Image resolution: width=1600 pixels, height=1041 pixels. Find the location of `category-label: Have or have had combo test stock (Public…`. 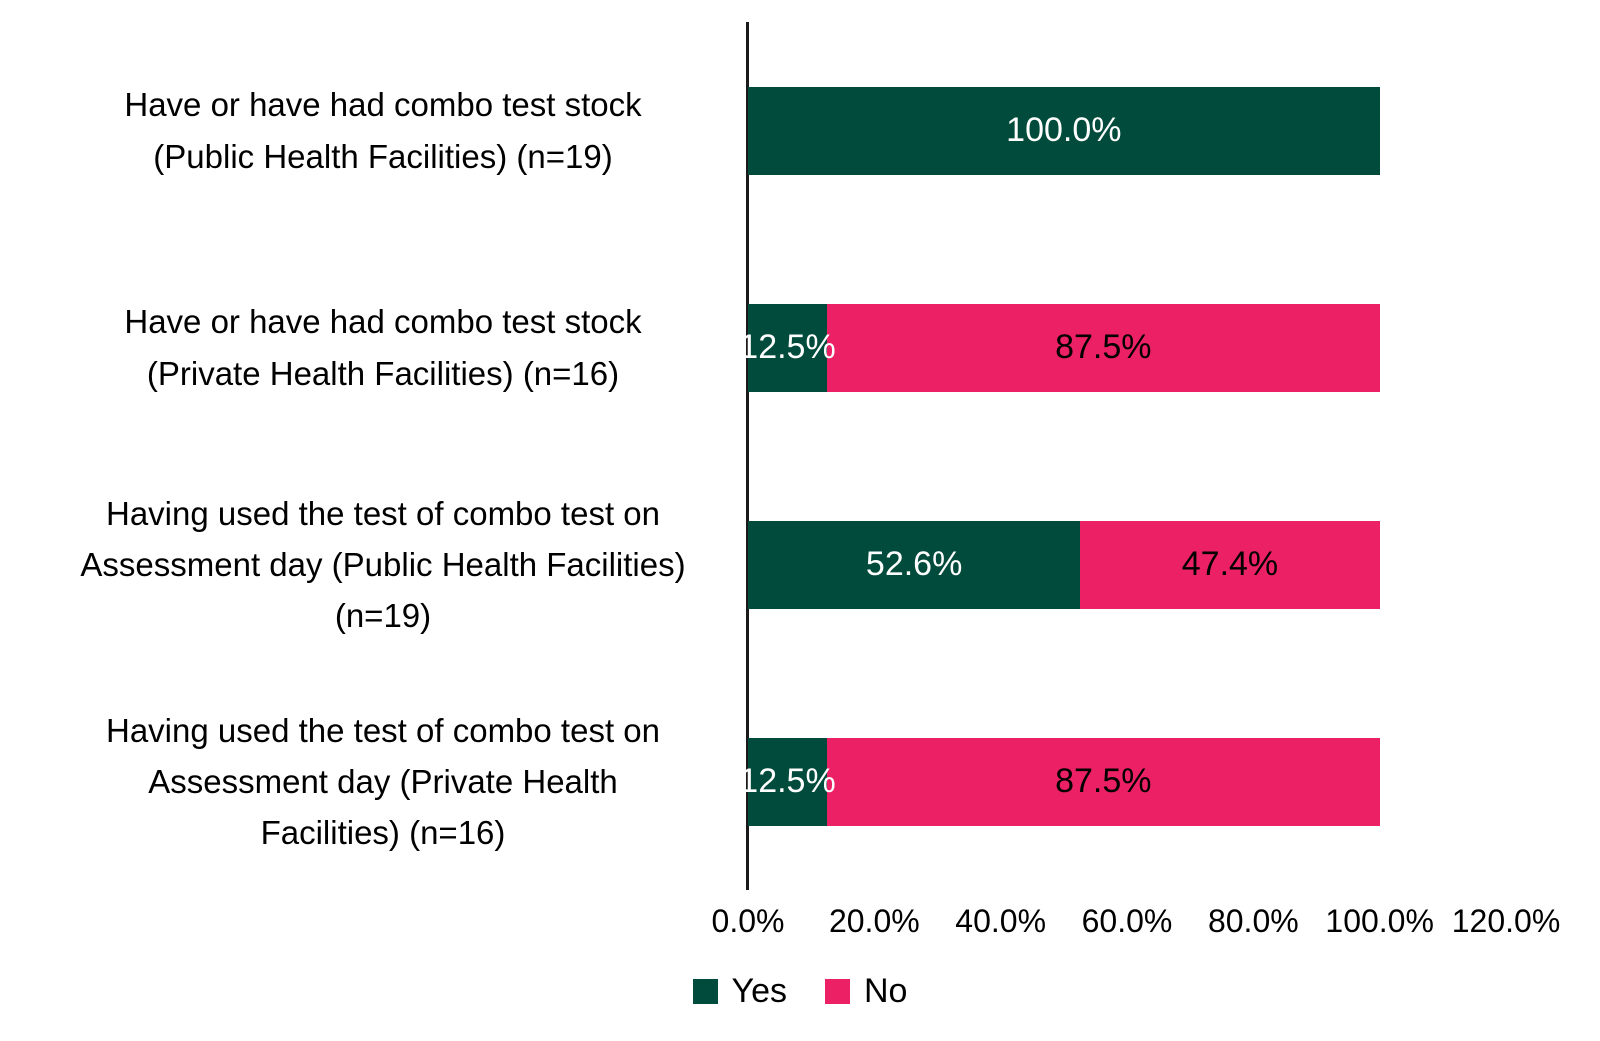

category-label: Have or have had combo test stock (Public… is located at coordinates (383, 130).